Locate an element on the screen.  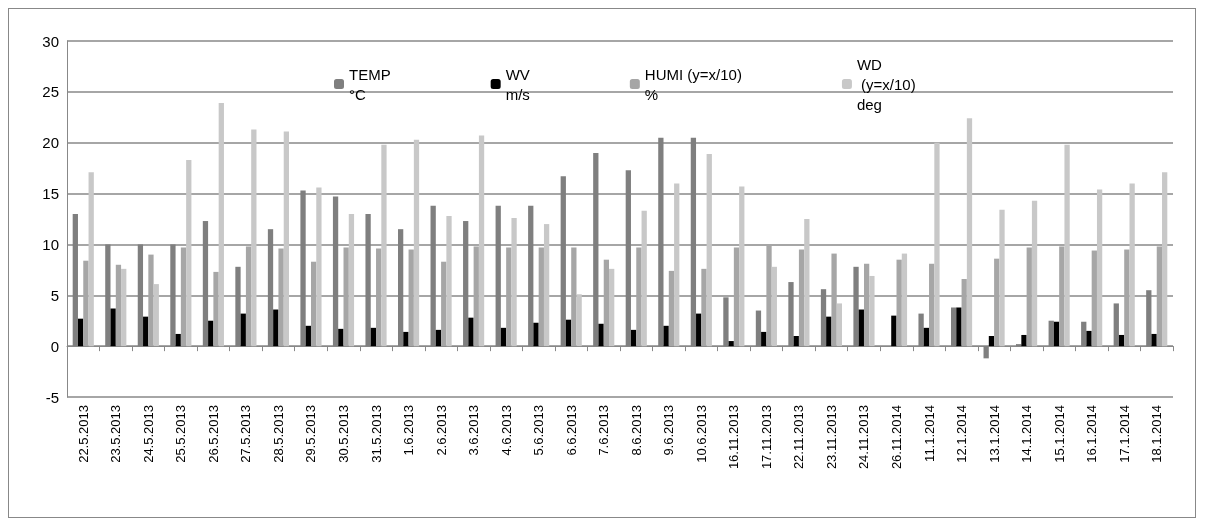
y-tick-label: 5 is located at coordinates (54, 295).